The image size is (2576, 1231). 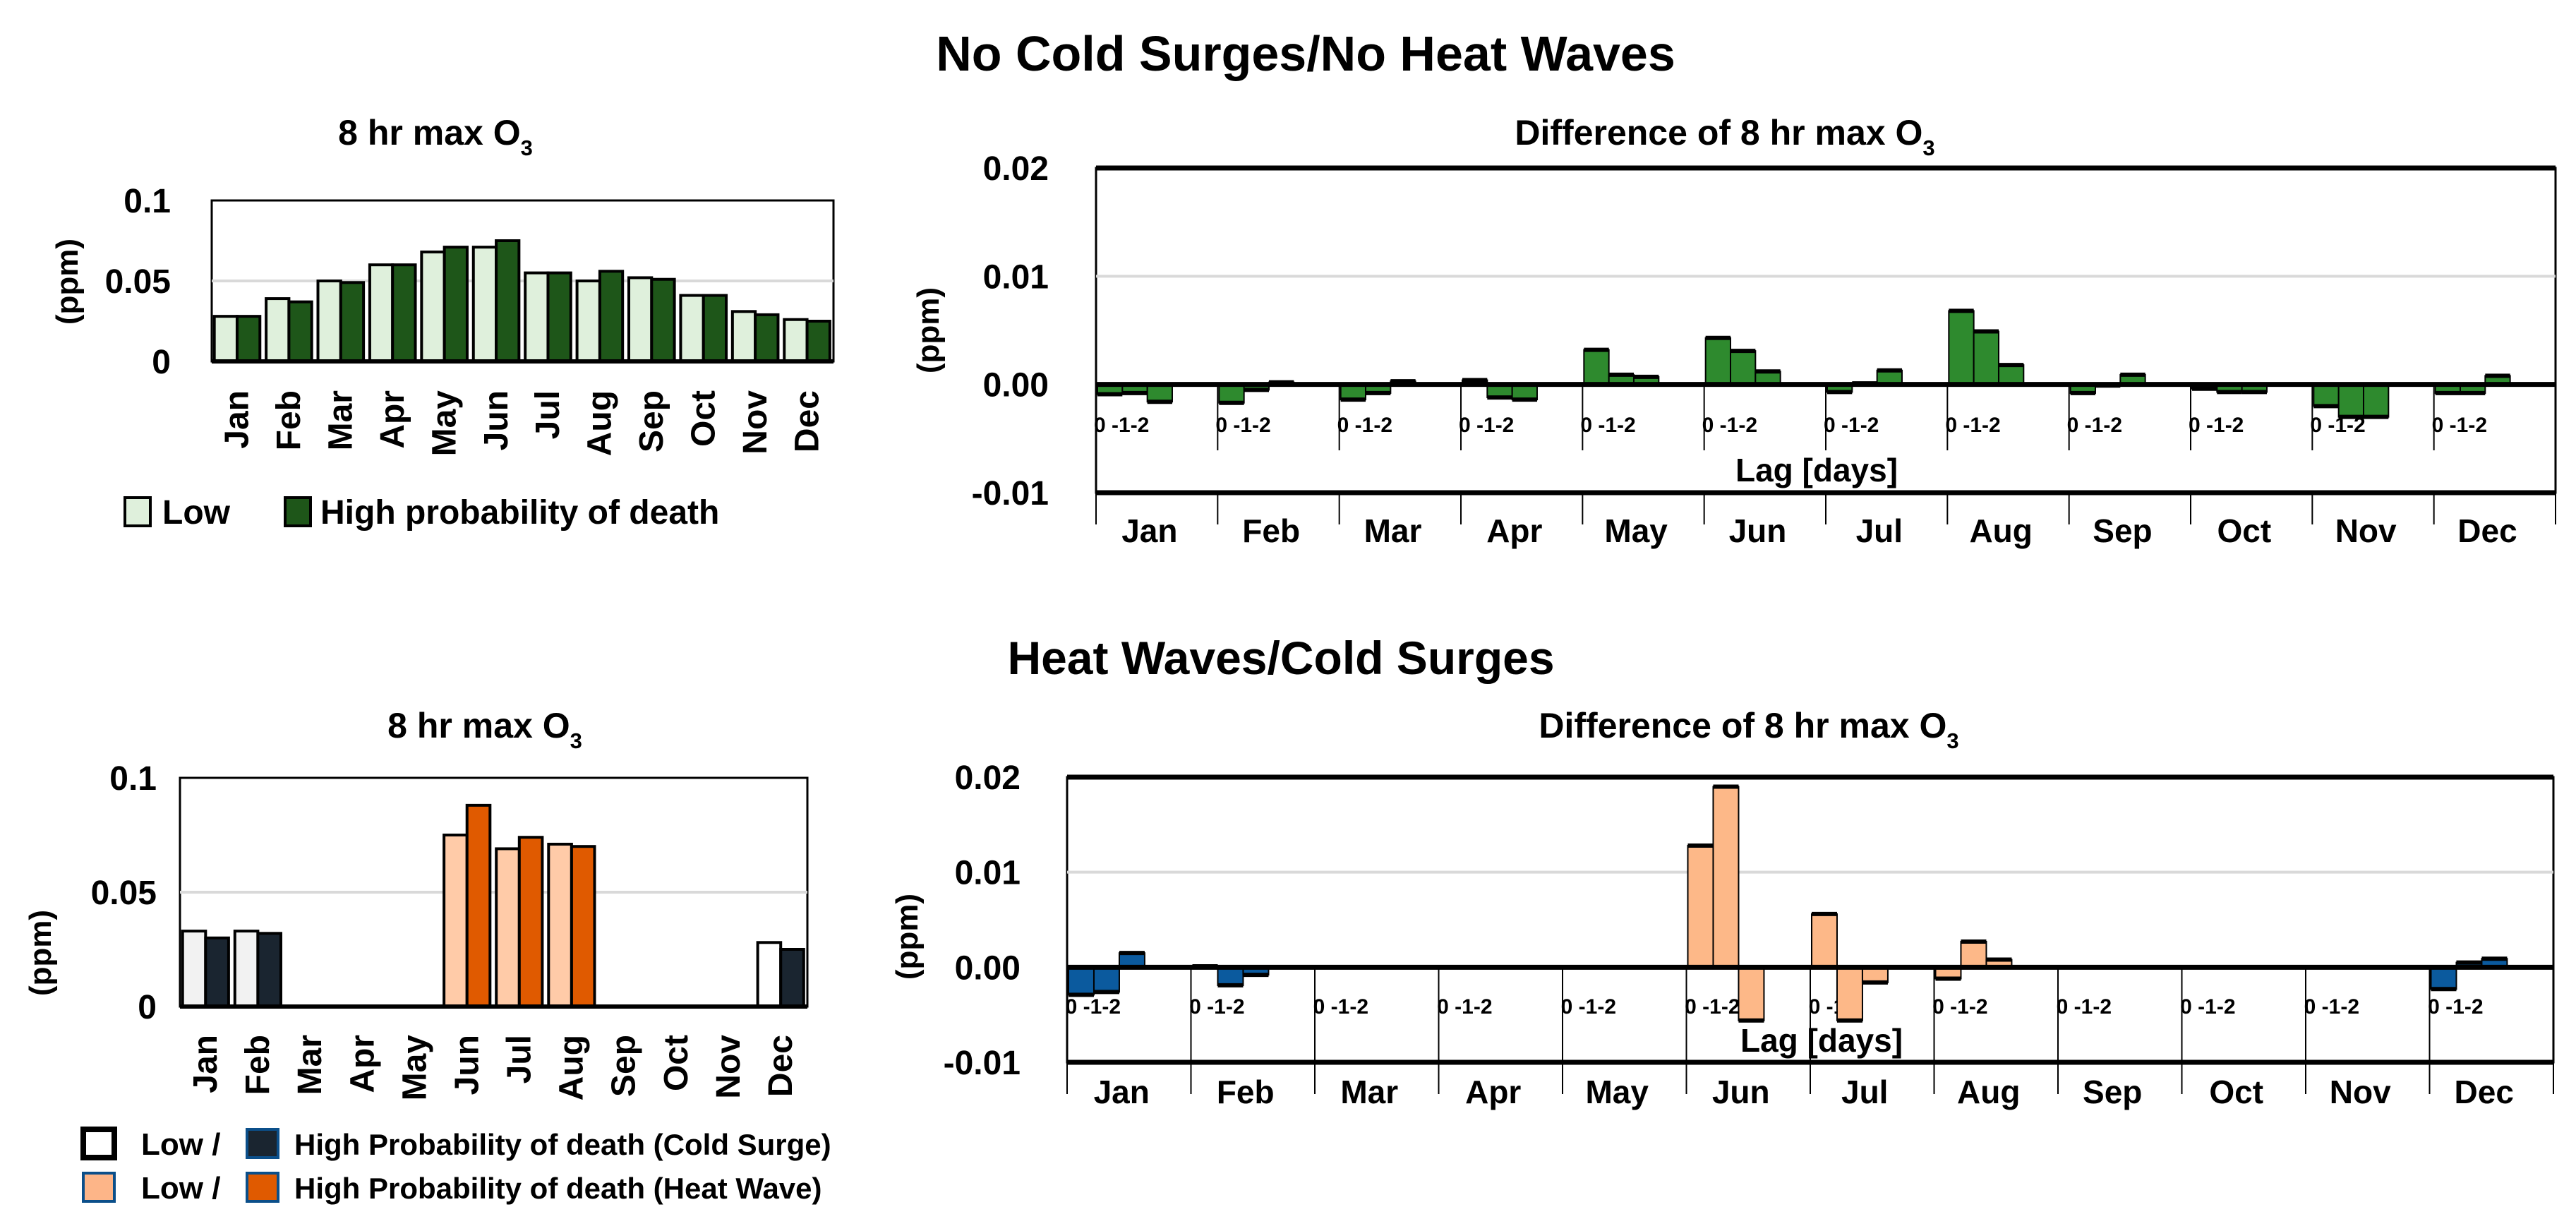 I want to click on y-tick-label: 0.1, so click(x=147, y=201).